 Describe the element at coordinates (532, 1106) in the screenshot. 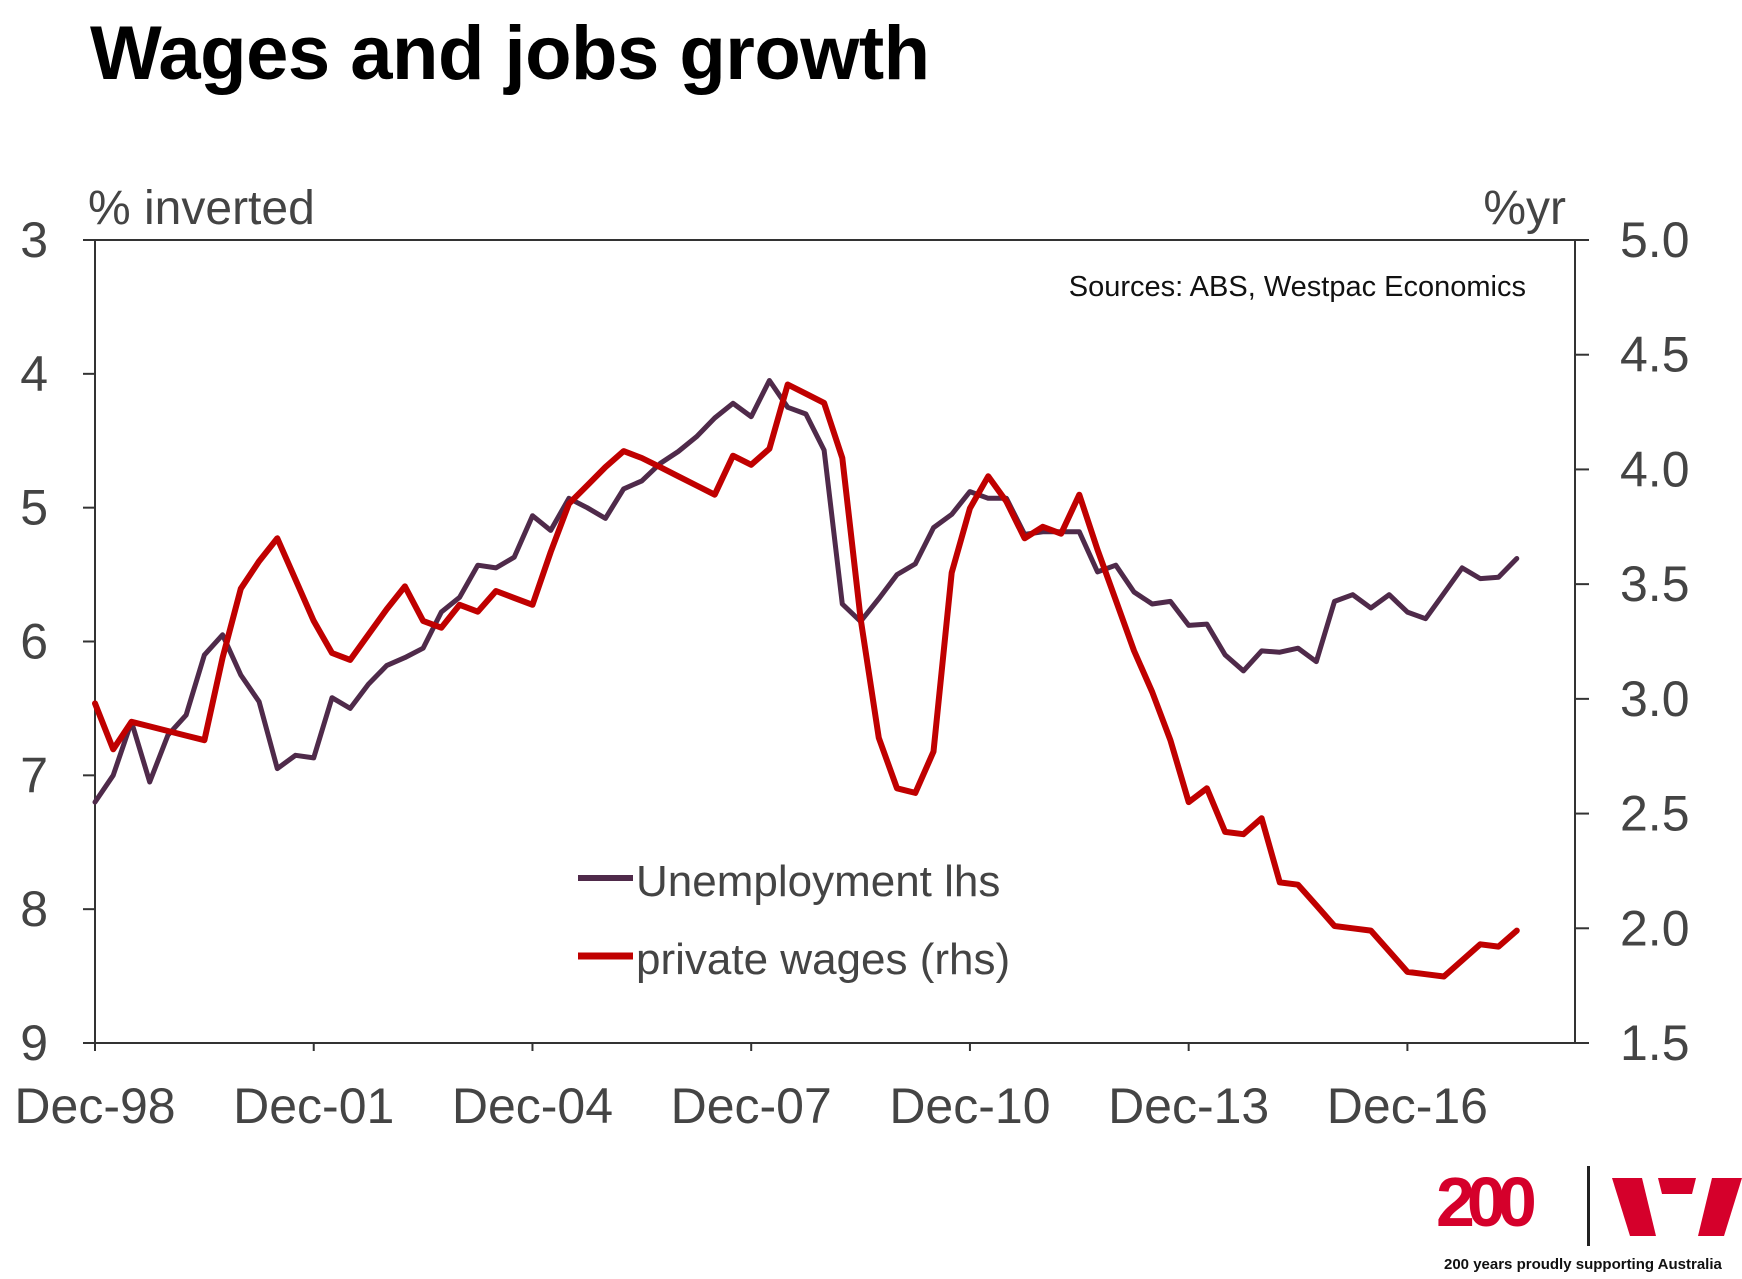

I see `x-tick-label: Dec-04` at that location.